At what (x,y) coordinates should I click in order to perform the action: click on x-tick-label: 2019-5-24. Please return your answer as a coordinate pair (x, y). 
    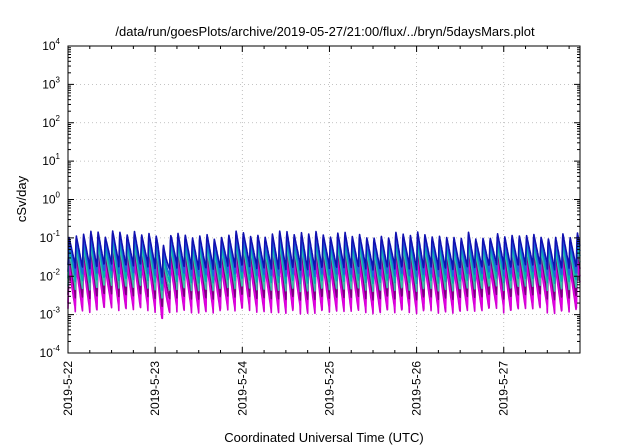
    Looking at the image, I should click on (242, 388).